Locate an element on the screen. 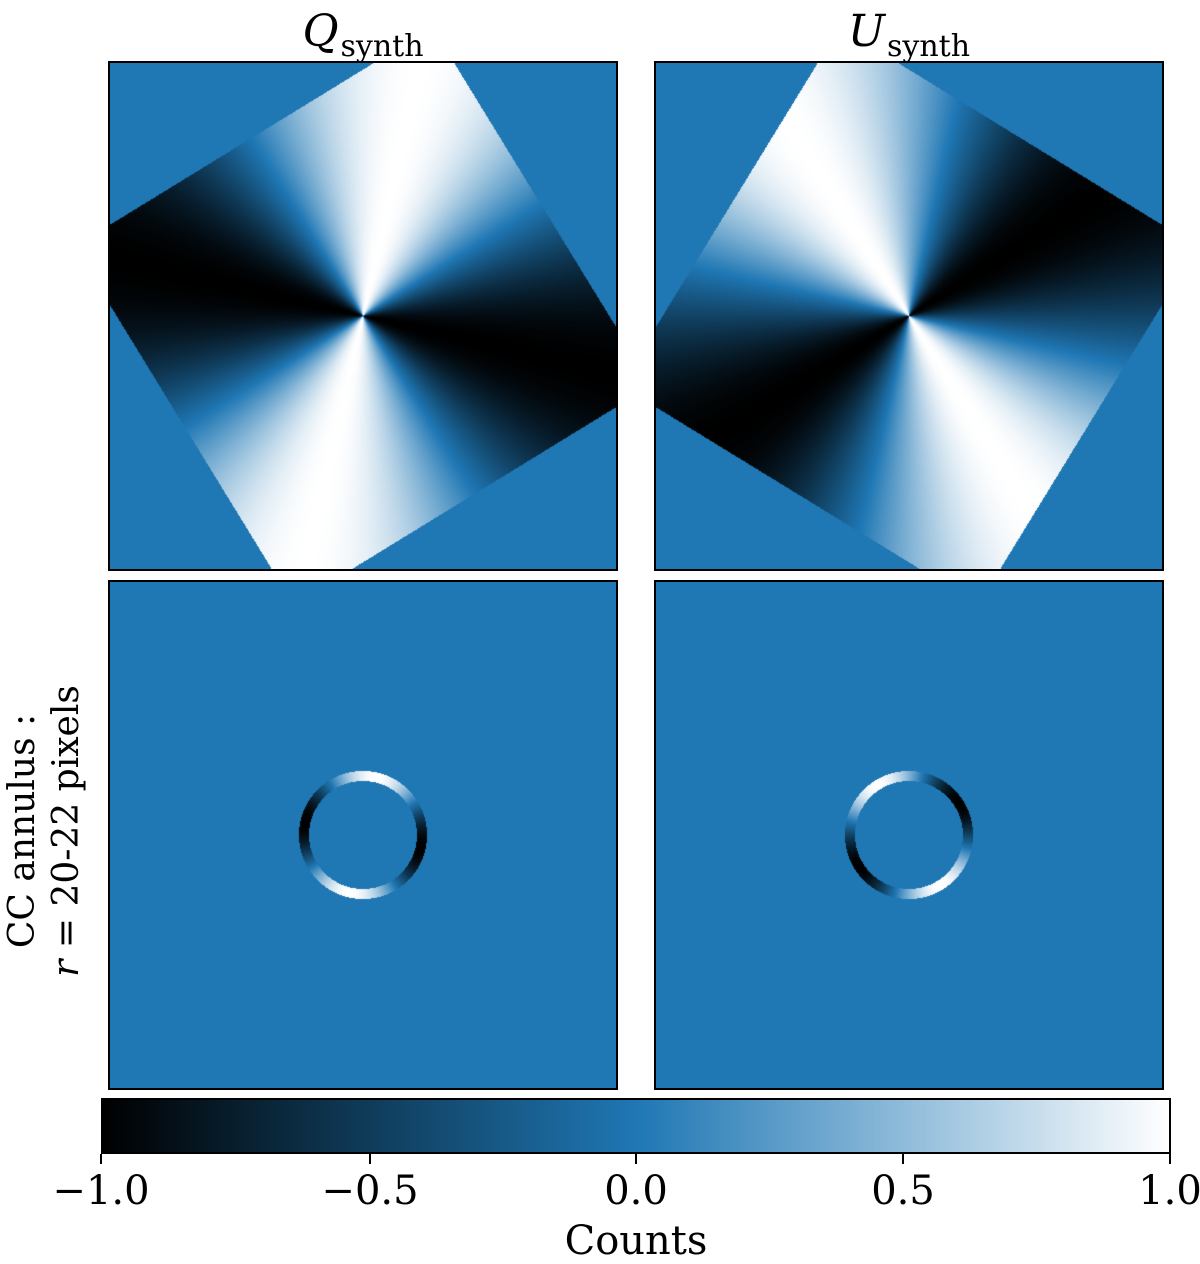 The image size is (1200, 1264). colorbar-tick-label: 0.5 is located at coordinates (903, 1191).